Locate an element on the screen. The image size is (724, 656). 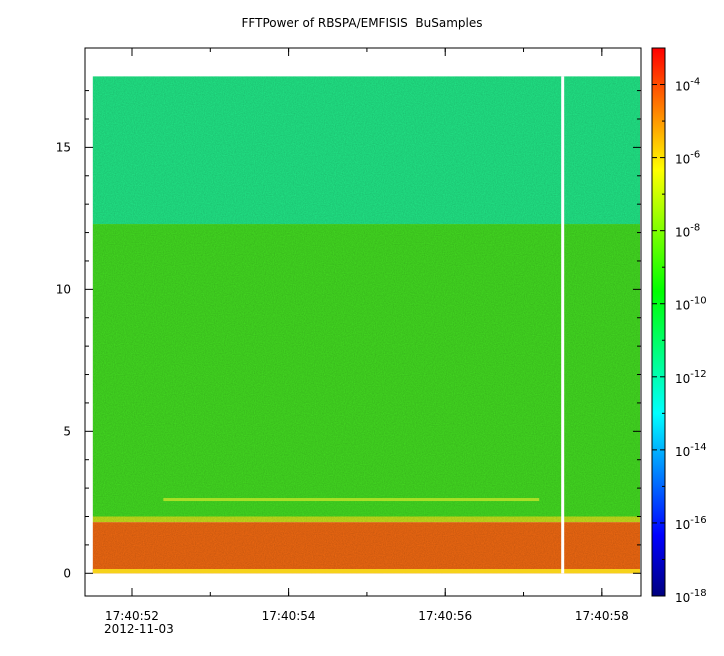
band-streak is located at coordinates (351, 500).